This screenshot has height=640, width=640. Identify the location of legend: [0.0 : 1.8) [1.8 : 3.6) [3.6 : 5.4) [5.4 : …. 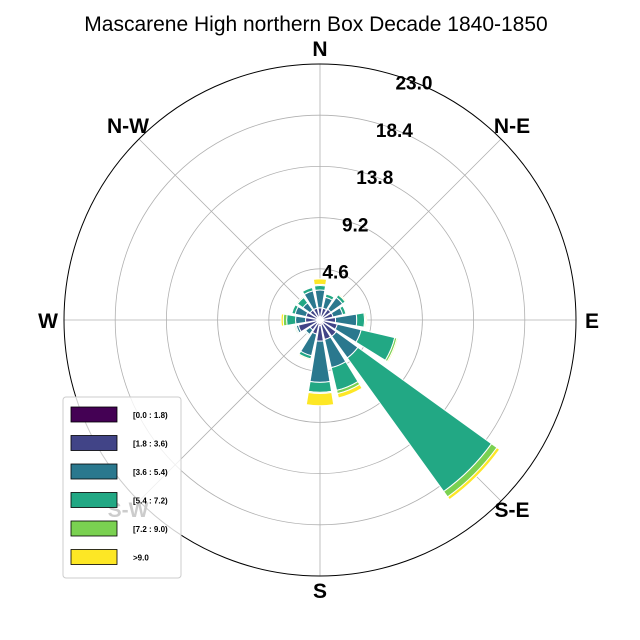
(122, 487).